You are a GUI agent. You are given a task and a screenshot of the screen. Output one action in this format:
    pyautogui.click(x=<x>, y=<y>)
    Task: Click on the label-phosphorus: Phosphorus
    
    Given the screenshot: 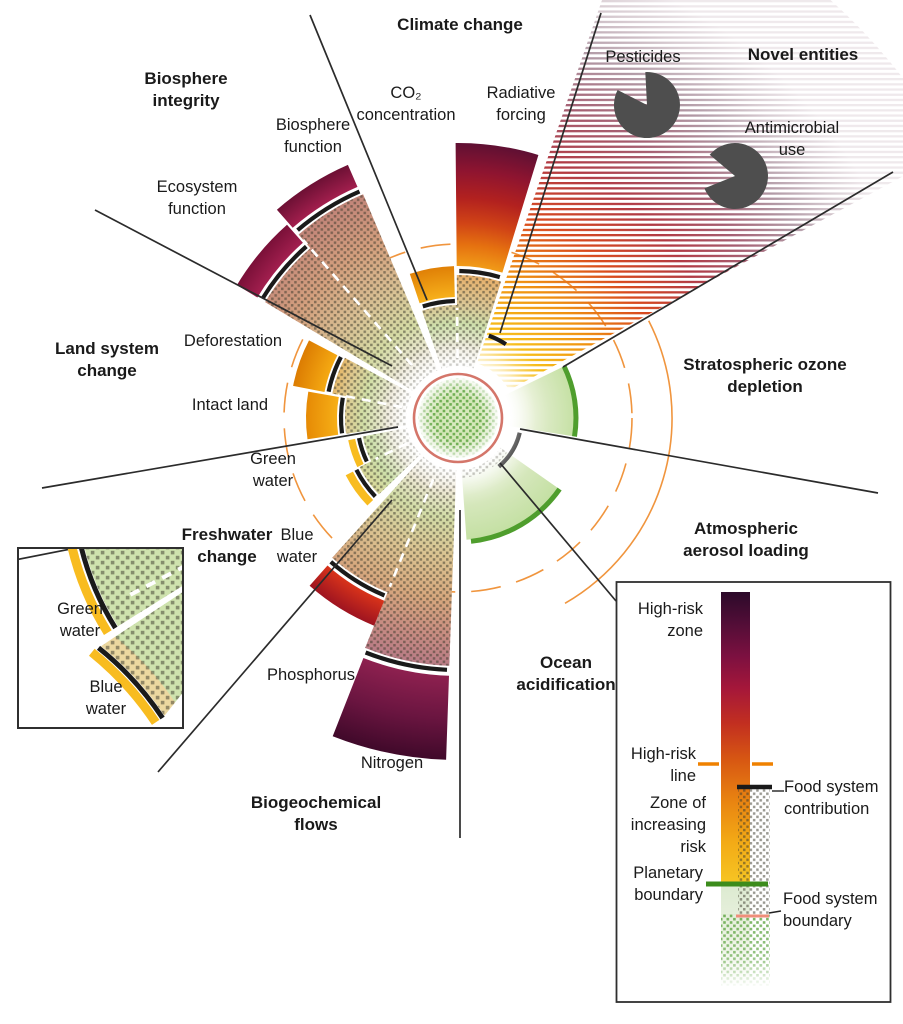 What is the action you would take?
    pyautogui.click(x=311, y=675)
    